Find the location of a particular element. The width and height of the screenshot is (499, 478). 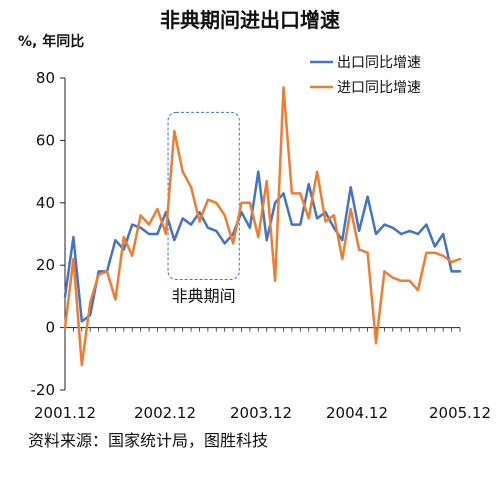

y-tick-label: 40 is located at coordinates (45, 203).